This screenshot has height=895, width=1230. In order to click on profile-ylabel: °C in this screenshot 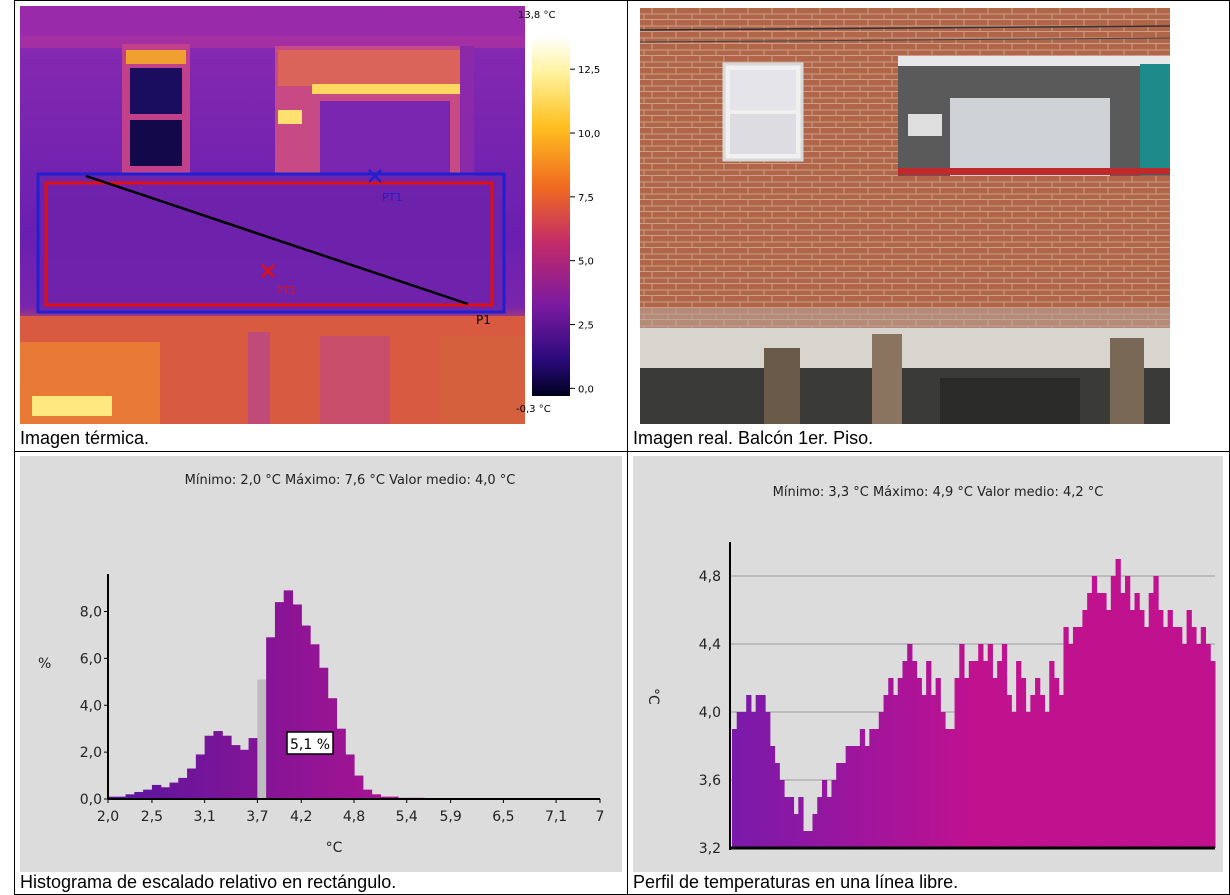, I will do `click(653, 696)`.